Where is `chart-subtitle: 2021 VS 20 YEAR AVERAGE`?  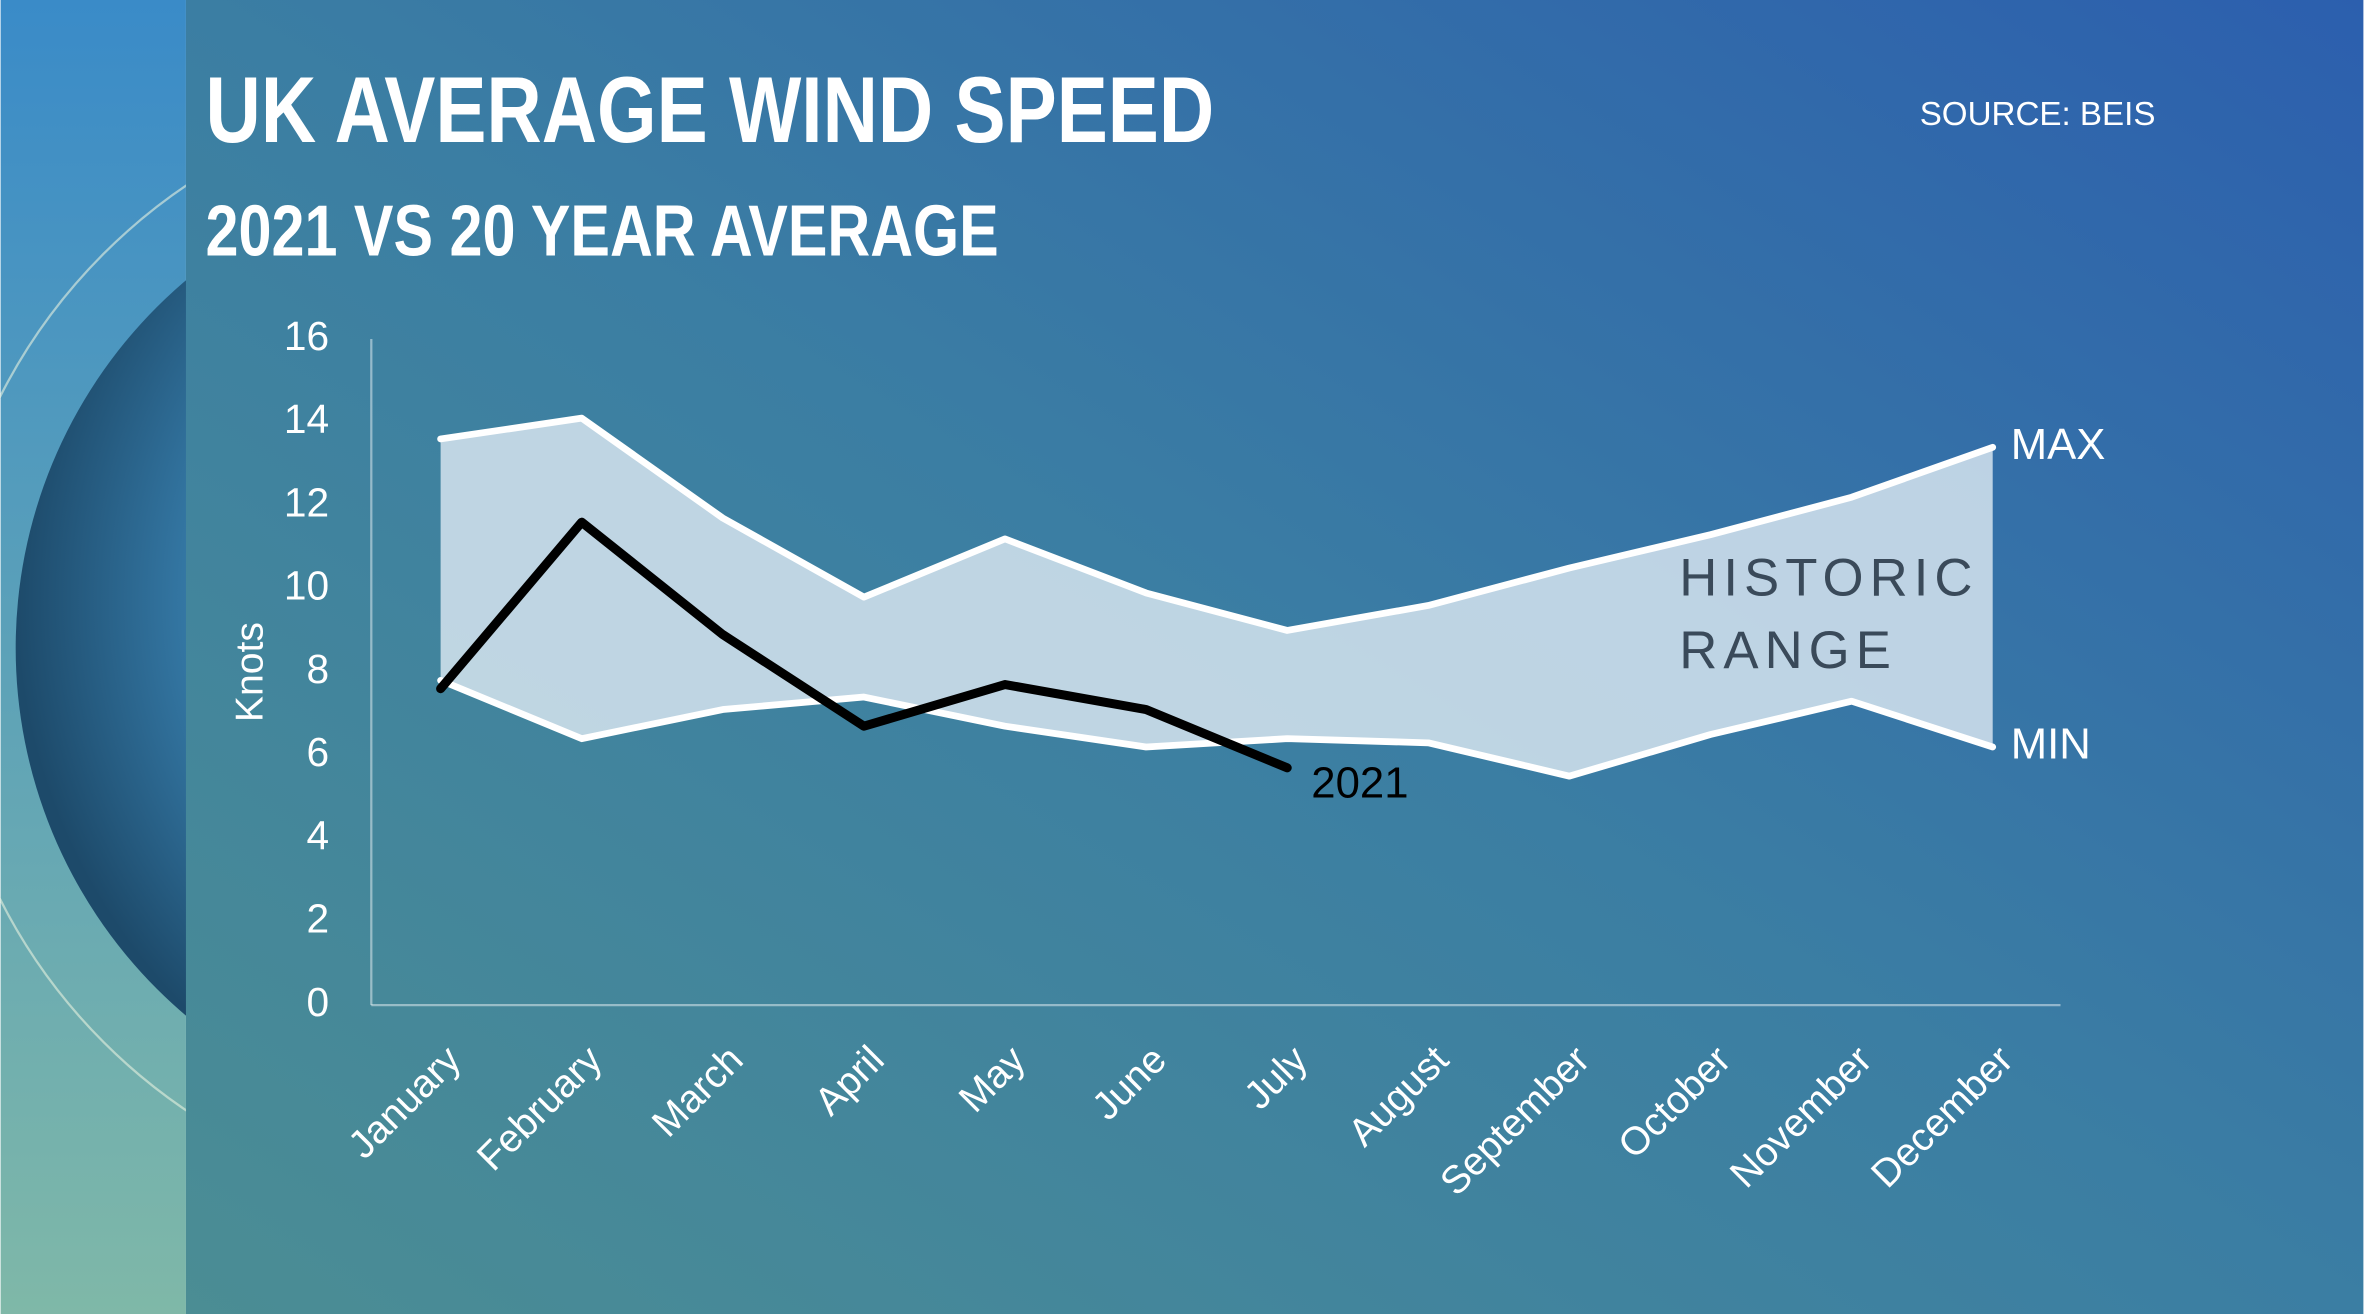 chart-subtitle: 2021 VS 20 YEAR AVERAGE is located at coordinates (602, 231).